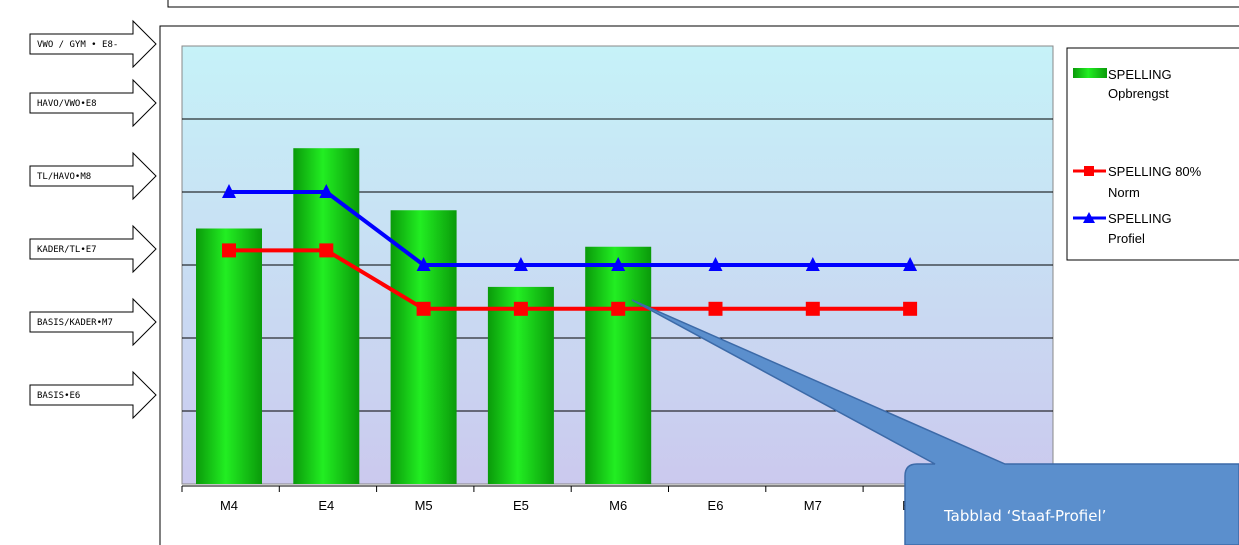  Describe the element at coordinates (1124, 192) in the screenshot. I see `legend-norm-label-2: Norm` at that location.